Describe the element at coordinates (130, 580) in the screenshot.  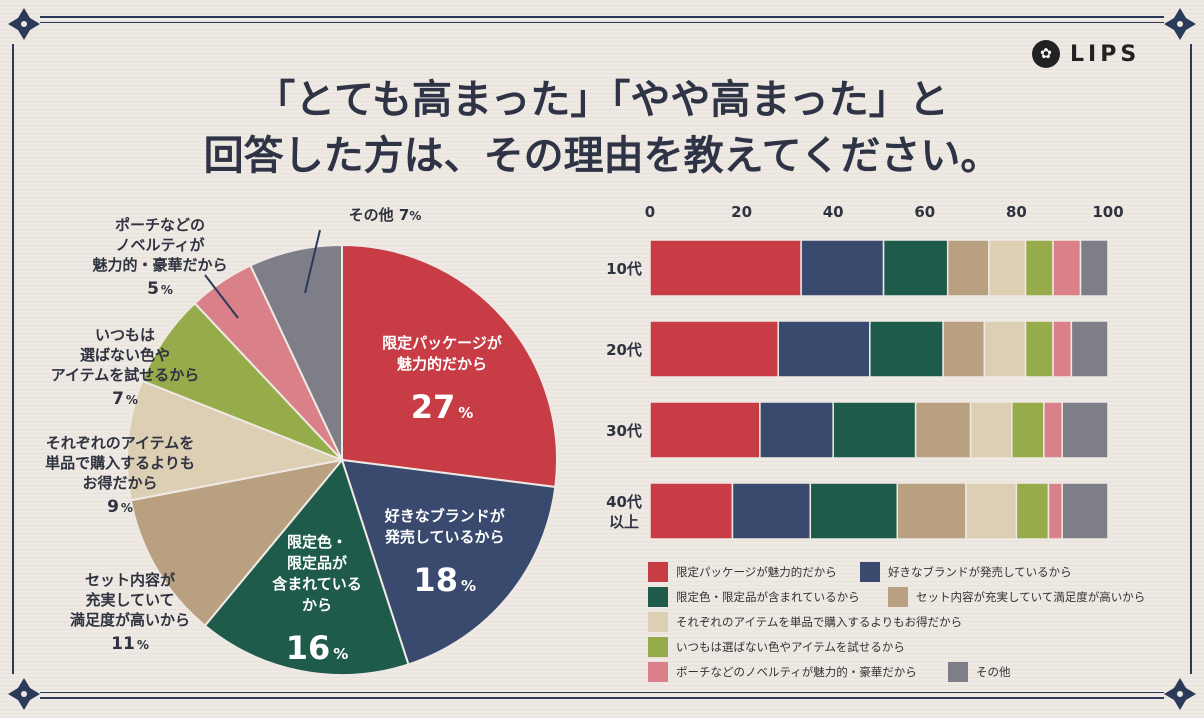
I see `svg-text: セット内容が` at that location.